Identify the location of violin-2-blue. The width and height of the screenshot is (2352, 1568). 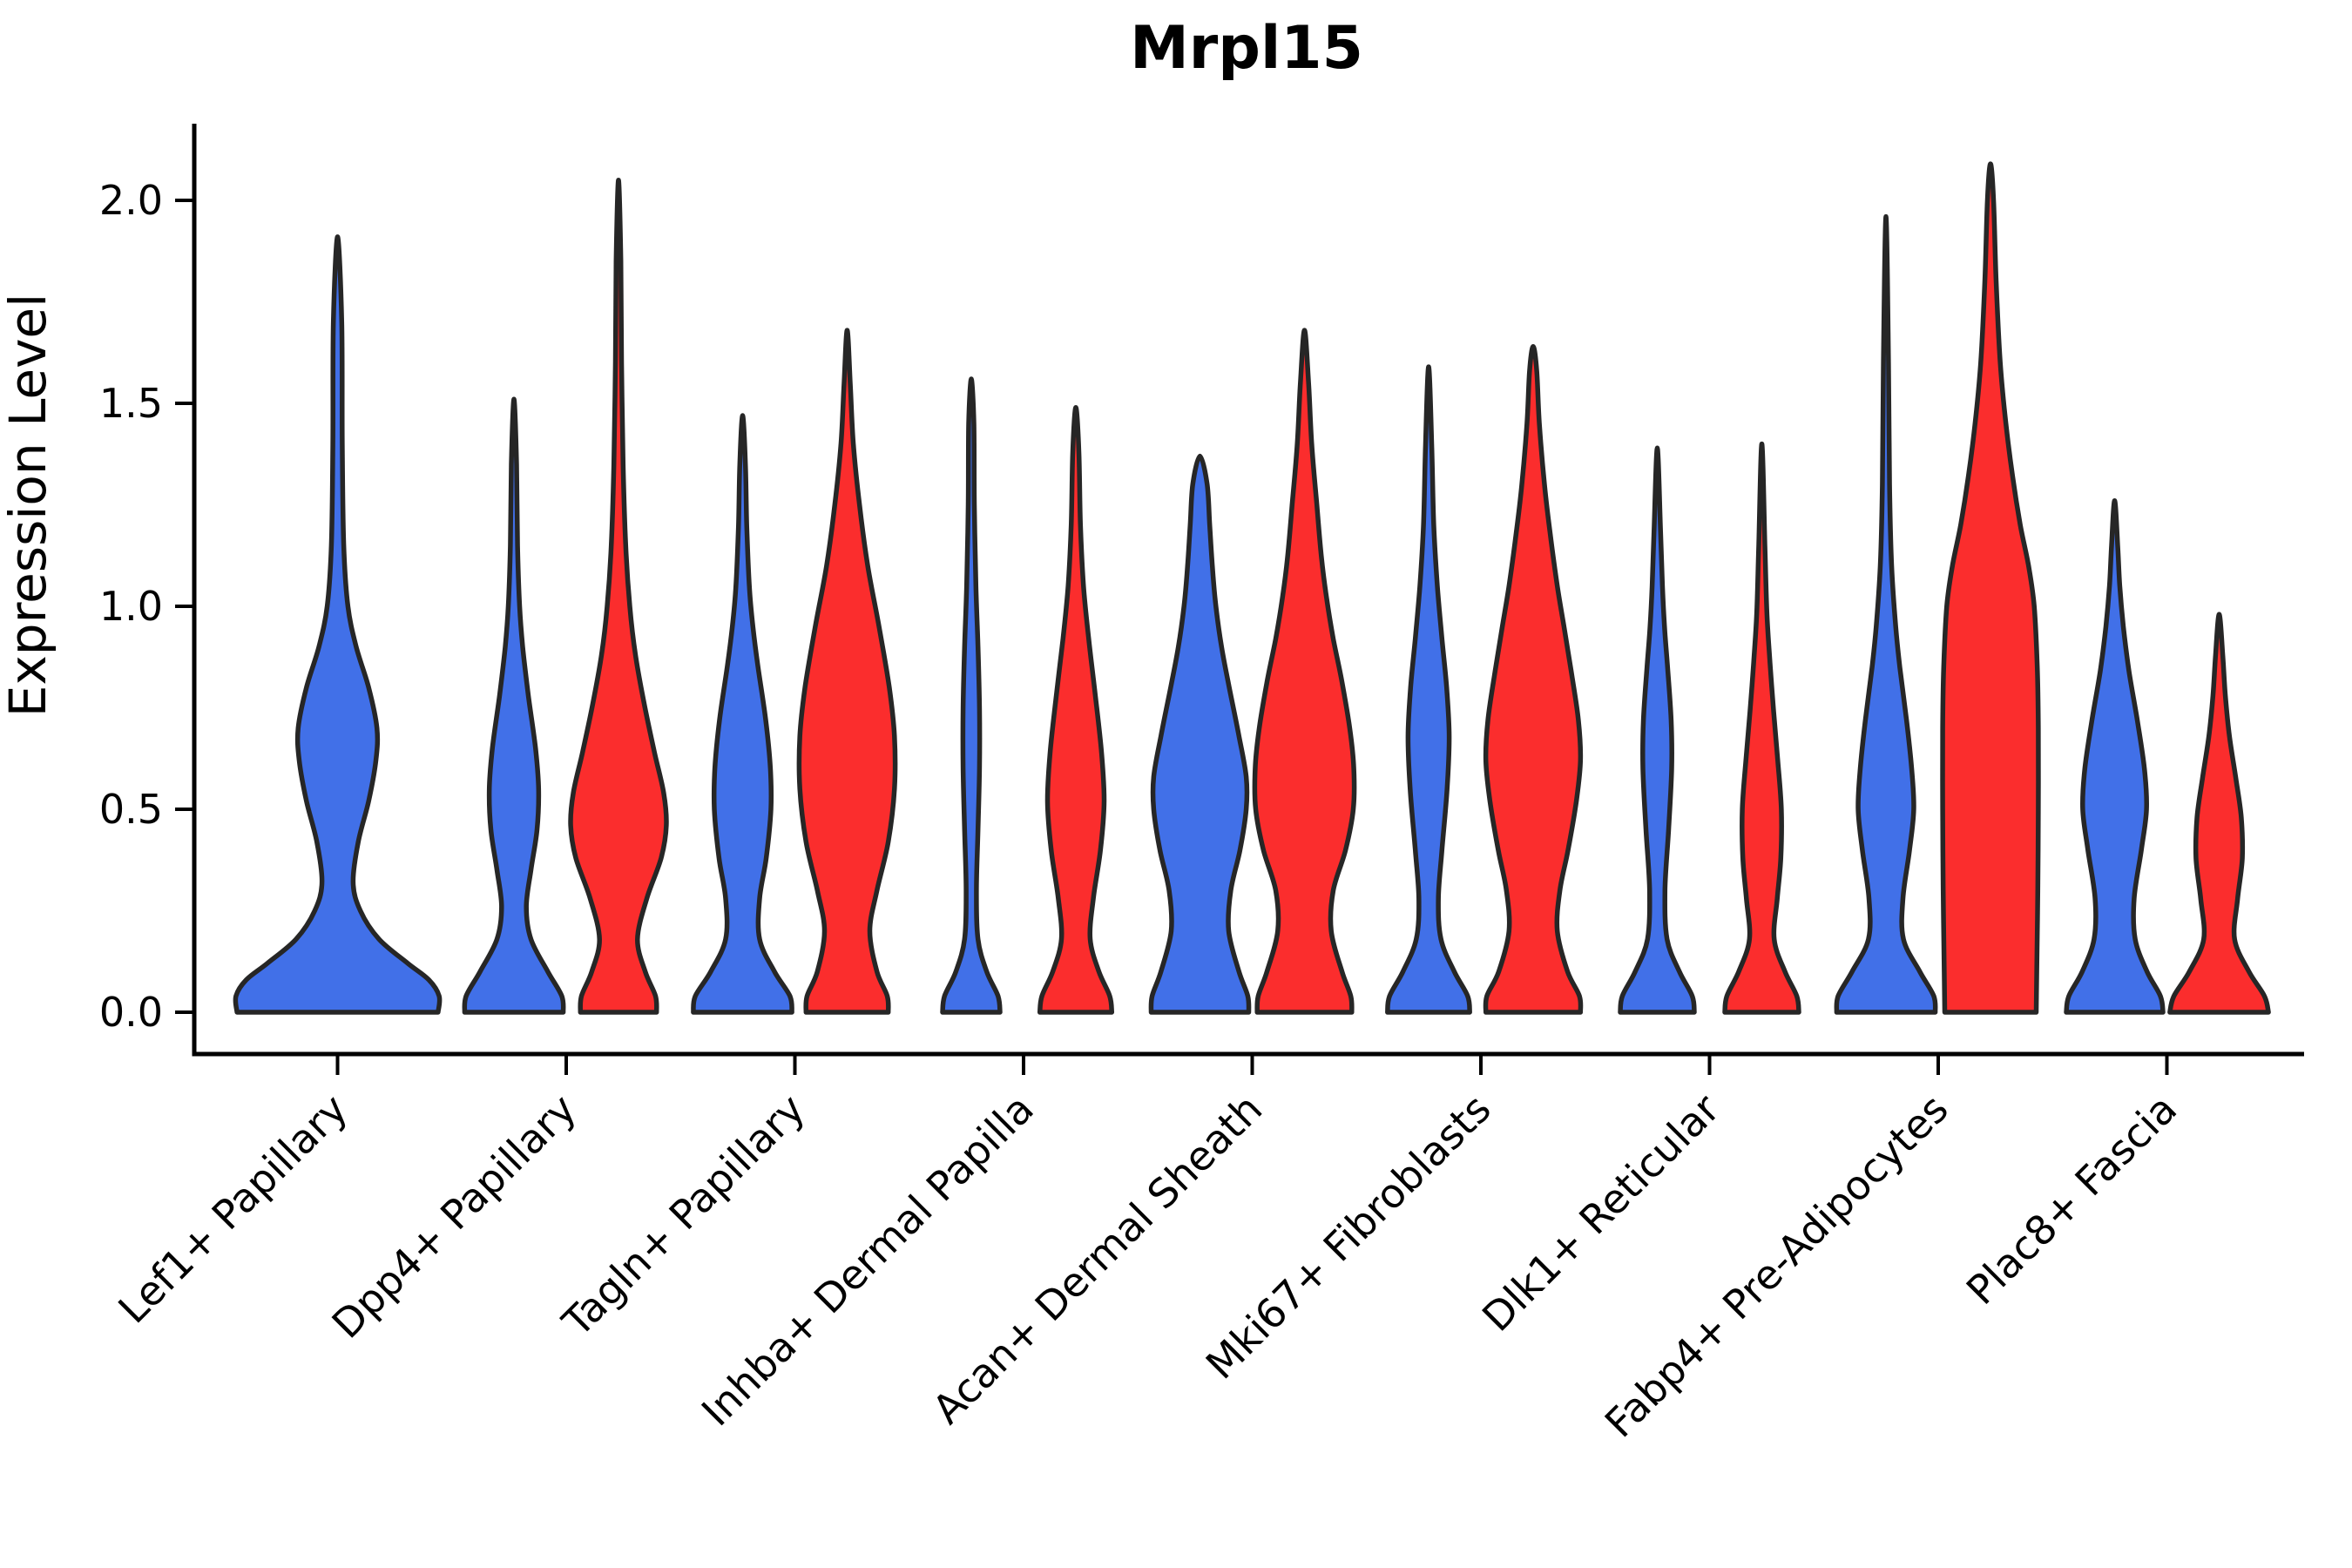
(742, 714).